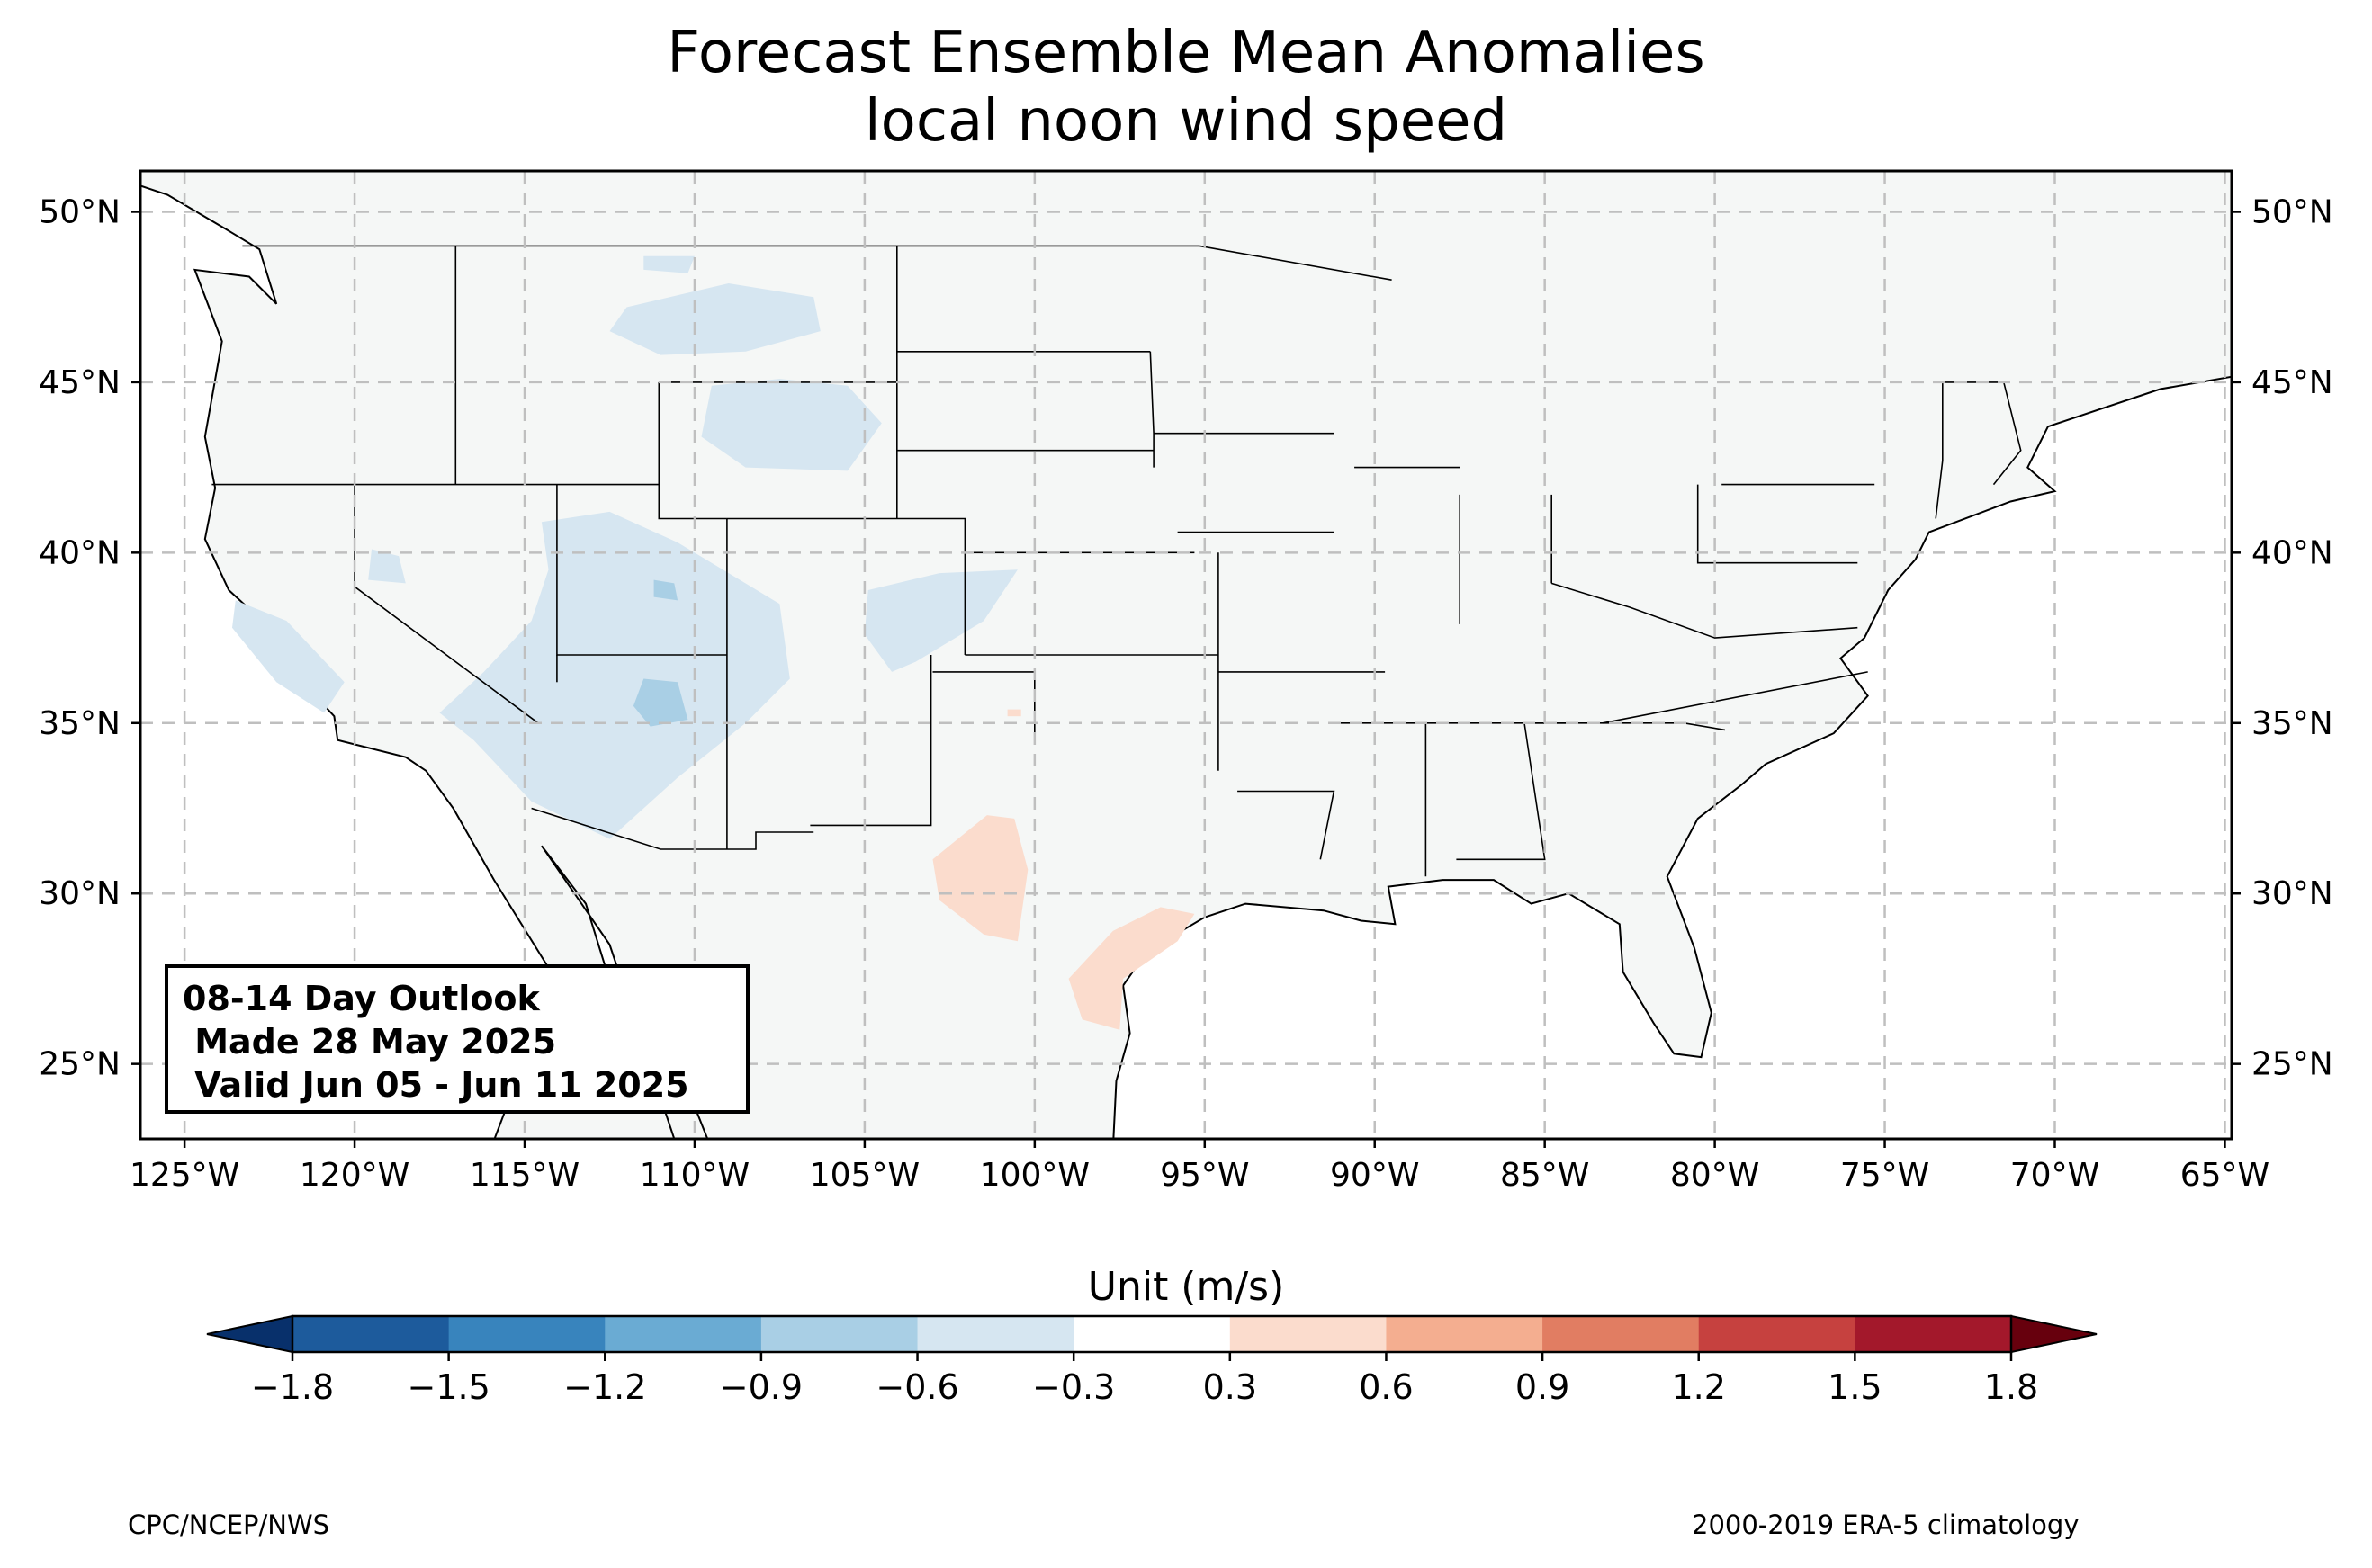  I want to click on colorbar-tick-label-11: 1.8, so click(2011, 1387).